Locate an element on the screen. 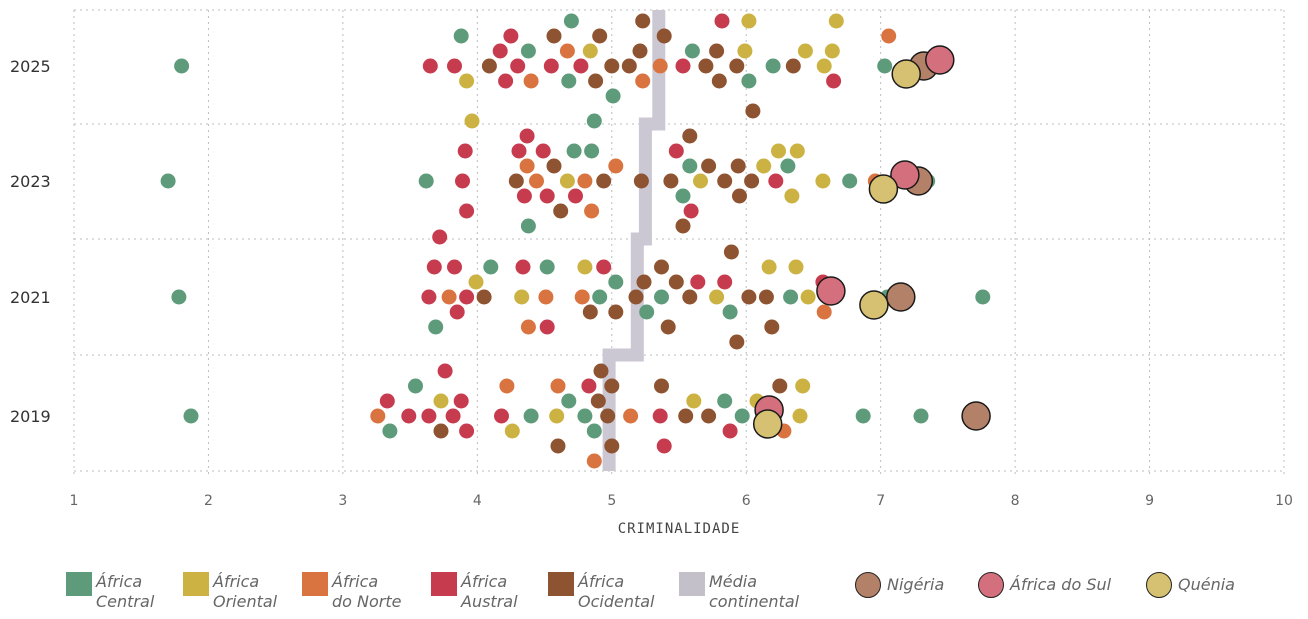 This screenshot has width=1308, height=619. legend-swatch-ocidental is located at coordinates (561, 584).